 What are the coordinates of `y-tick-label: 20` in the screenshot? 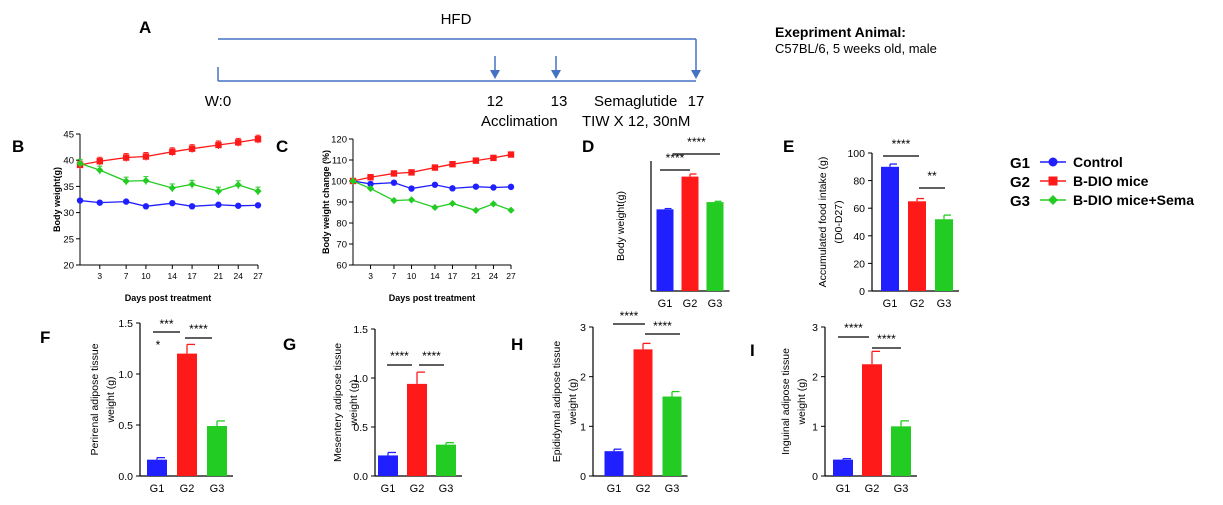 It's located at (859, 264).